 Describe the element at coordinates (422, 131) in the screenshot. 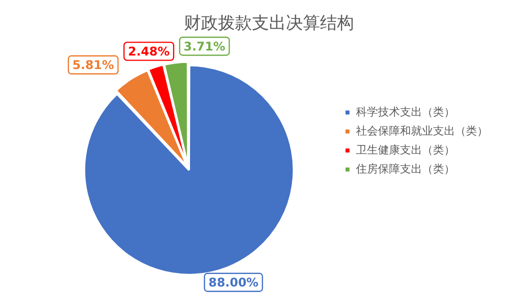

I see `legend-label: 社会保障和就业支出（类）` at that location.